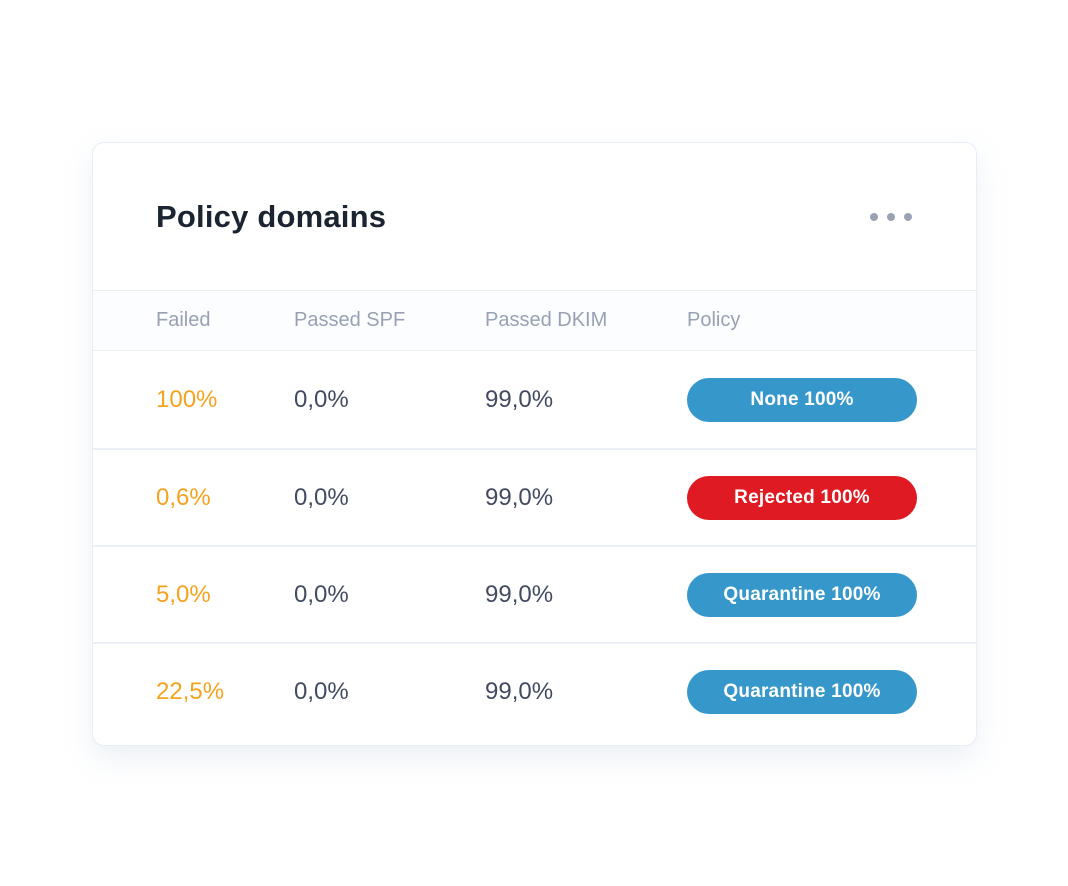 Image resolution: width=1068 pixels, height=886 pixels. I want to click on more-menu-button, so click(891, 217).